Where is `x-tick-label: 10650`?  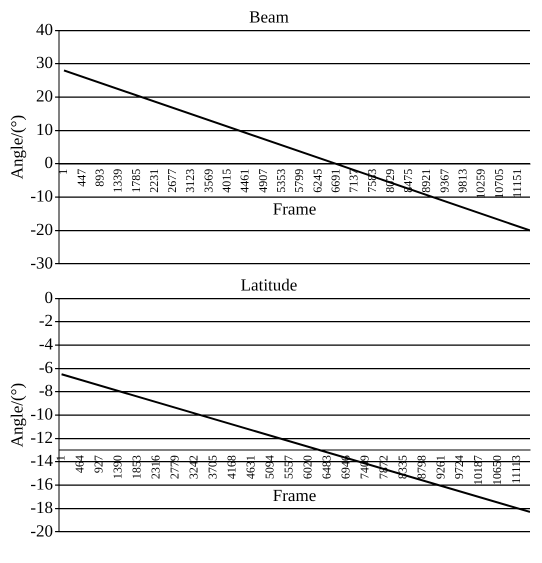 x-tick-label: 10650 is located at coordinates (497, 470).